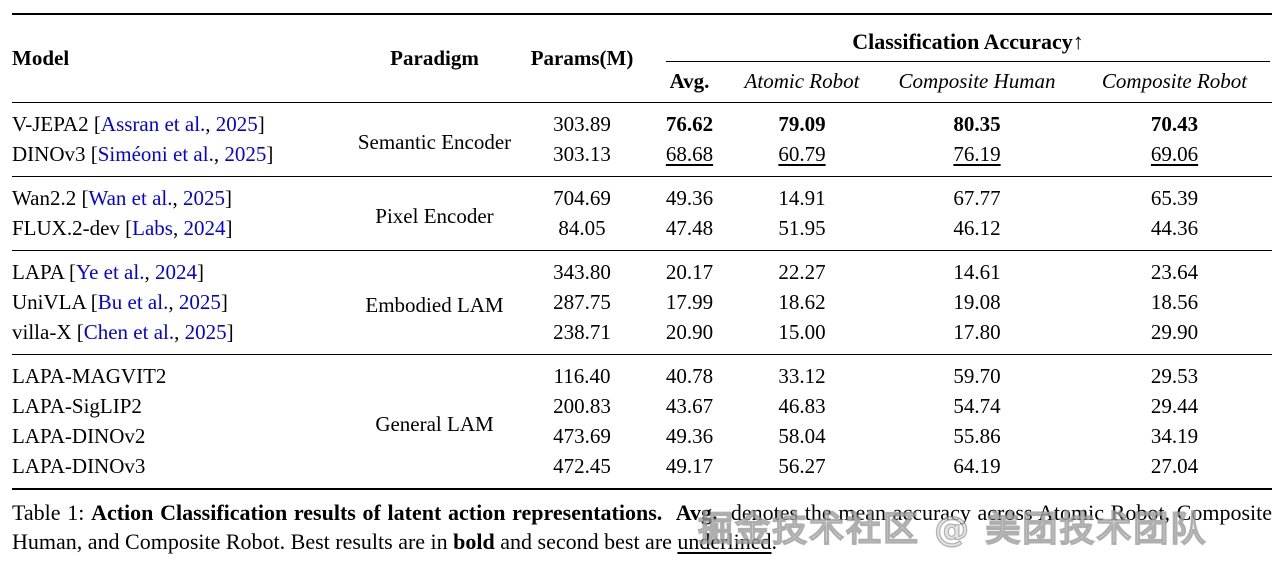 This screenshot has height=564, width=1284. Describe the element at coordinates (802, 197) in the screenshot. I see `atomic-robot-cell: 14.91` at that location.